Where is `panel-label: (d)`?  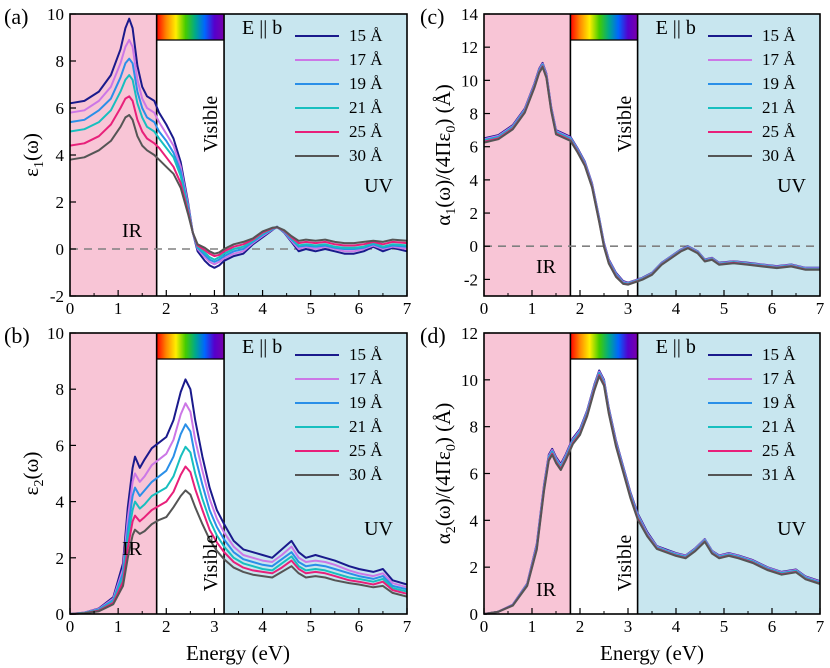 panel-label: (d) is located at coordinates (433, 335).